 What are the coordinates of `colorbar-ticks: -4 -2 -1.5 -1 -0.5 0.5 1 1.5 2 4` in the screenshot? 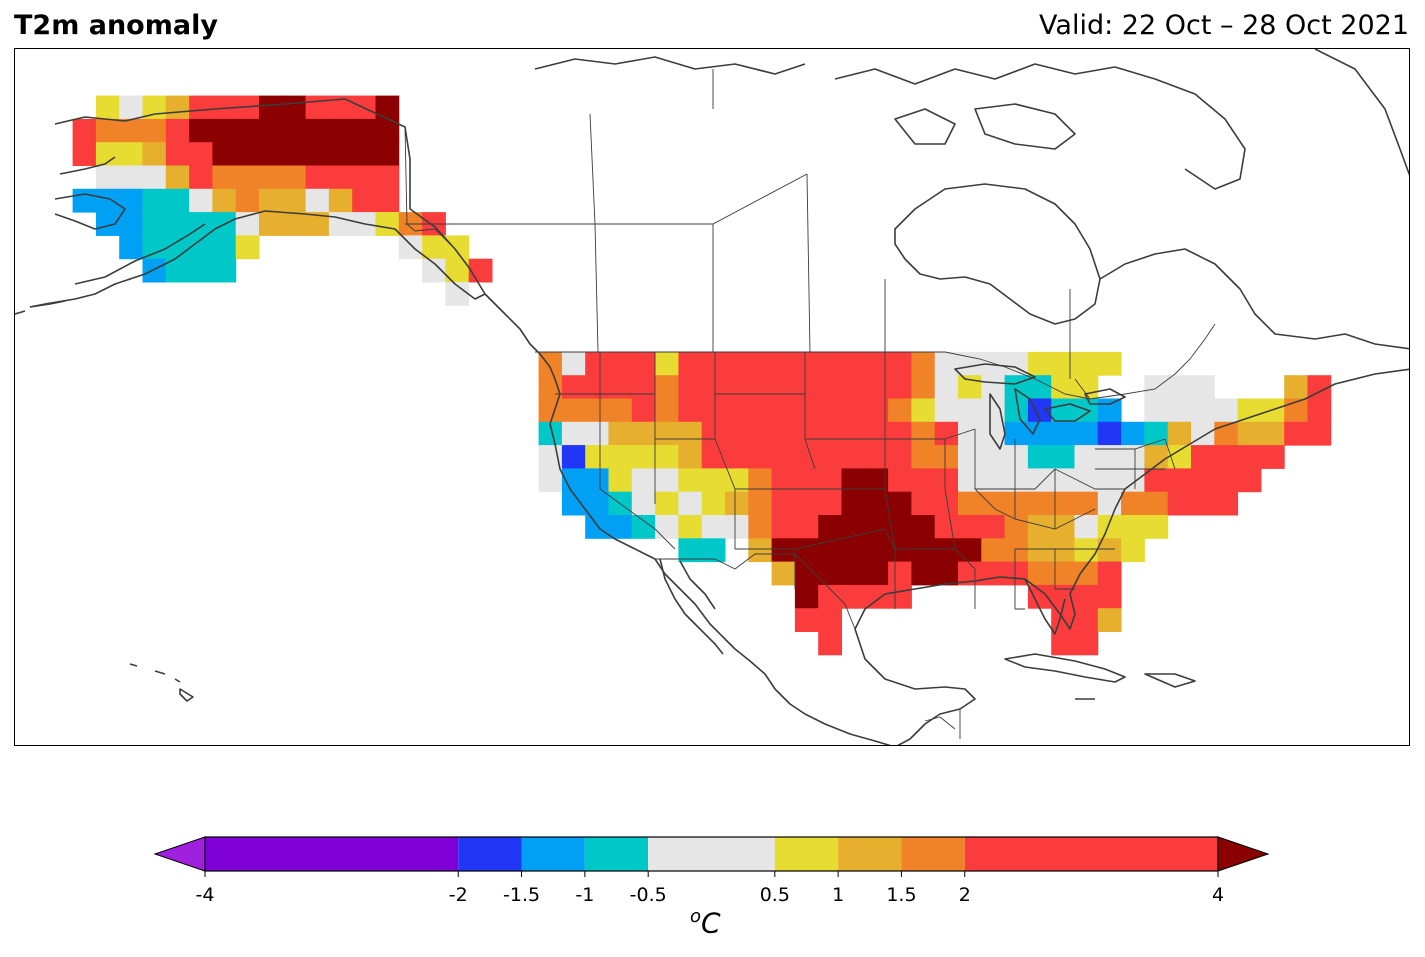 It's located at (710, 888).